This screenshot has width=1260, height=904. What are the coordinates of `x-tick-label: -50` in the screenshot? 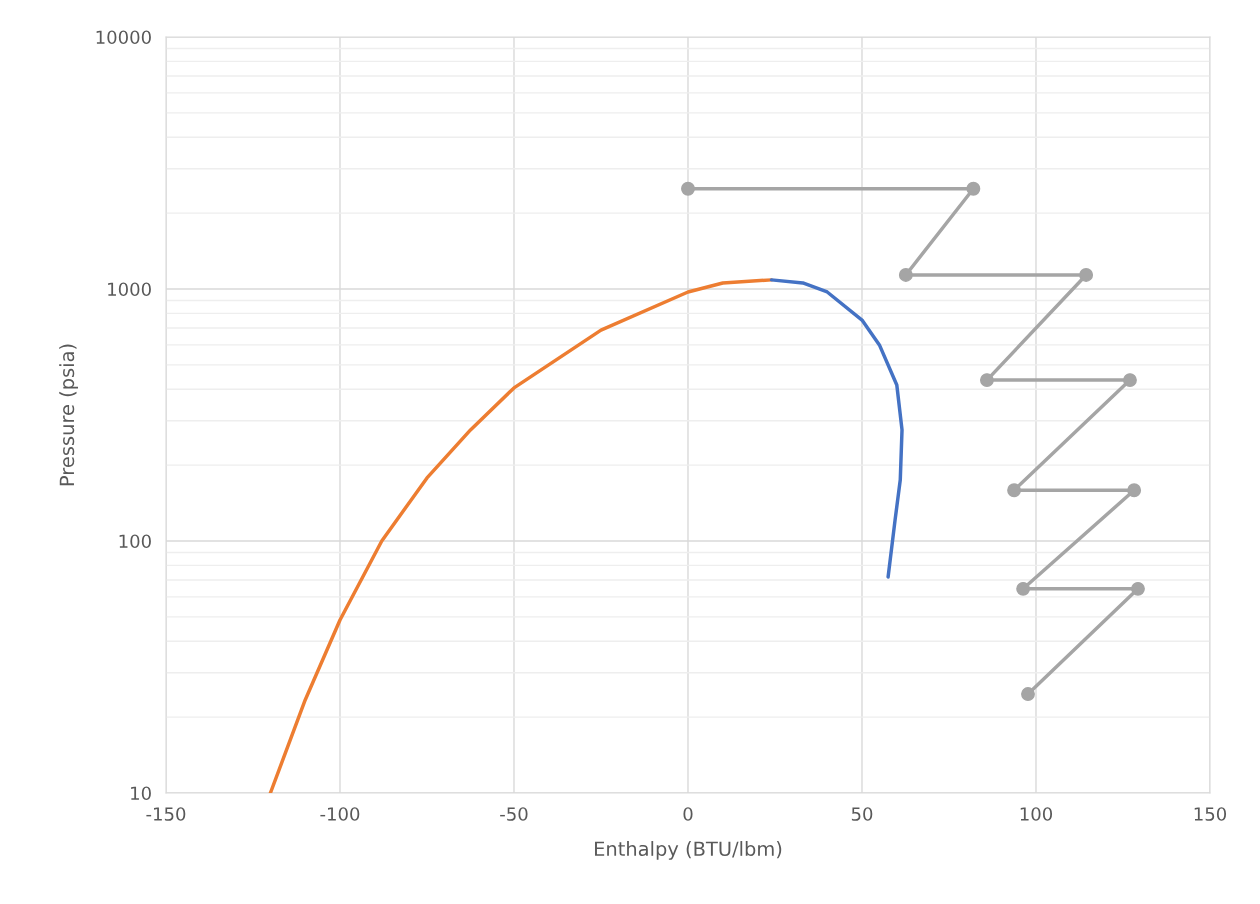 It's located at (514, 814).